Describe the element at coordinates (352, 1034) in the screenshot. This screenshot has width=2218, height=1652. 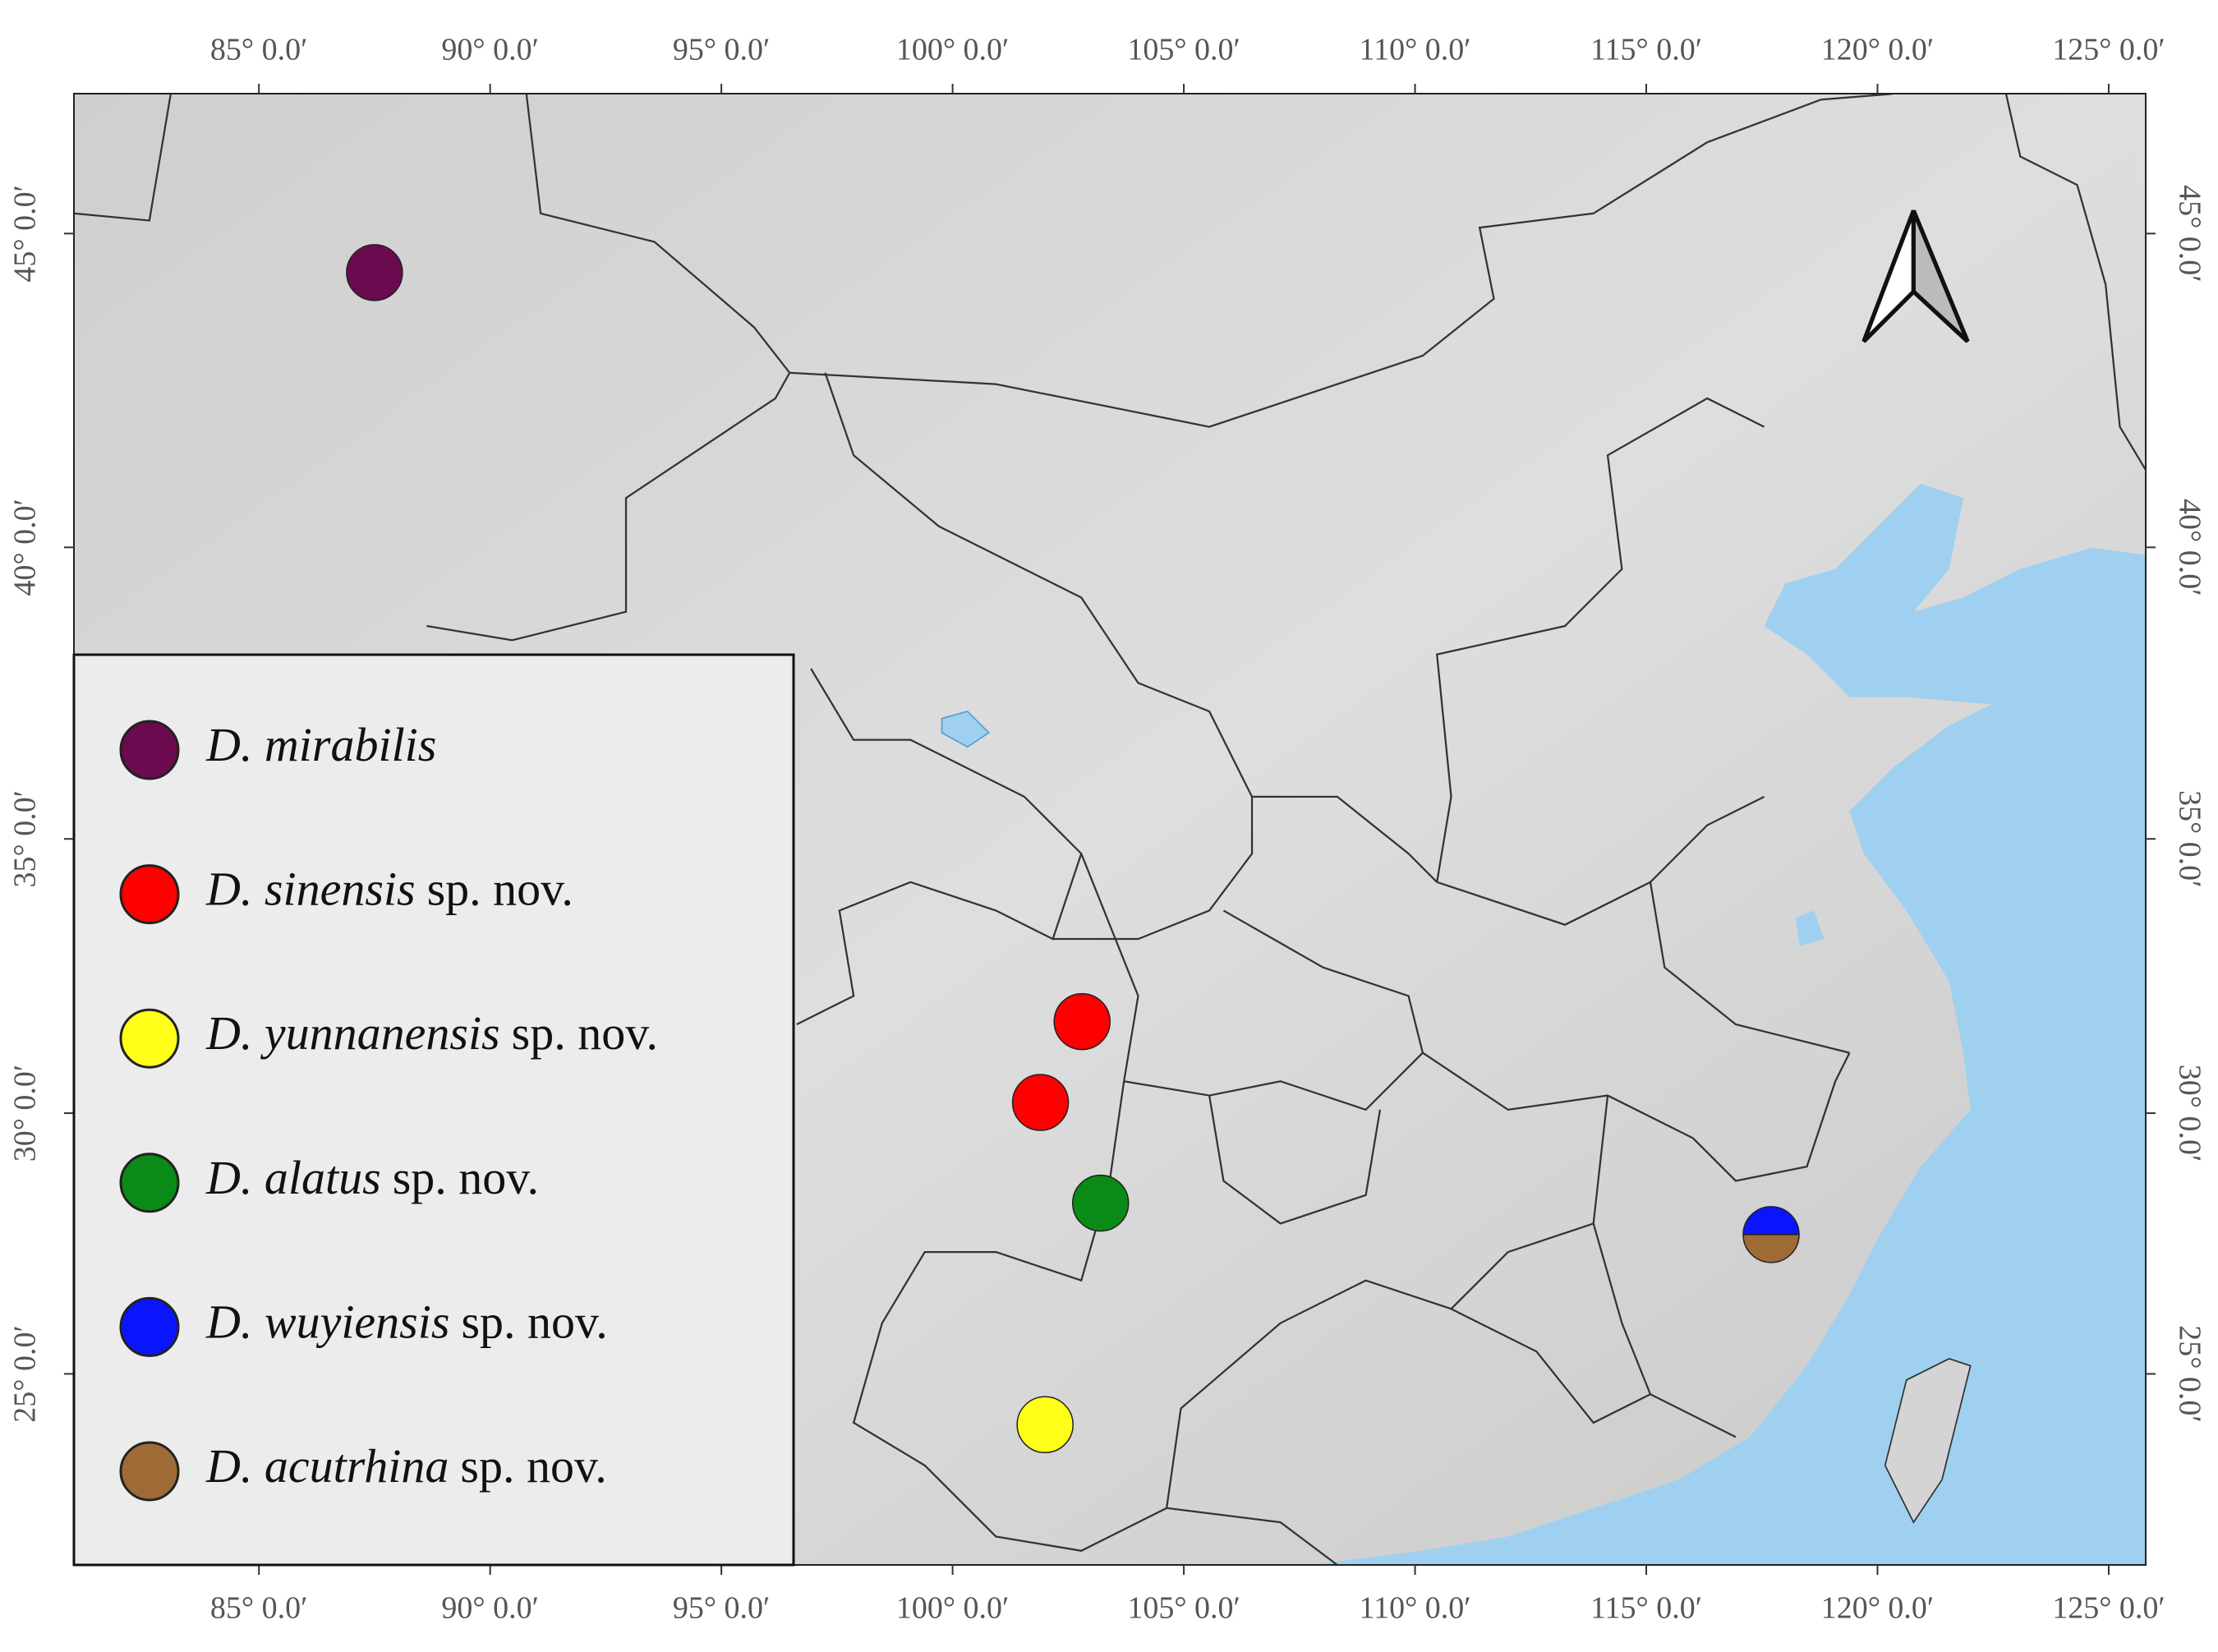
I see `species-name: D. yunnanensis` at that location.